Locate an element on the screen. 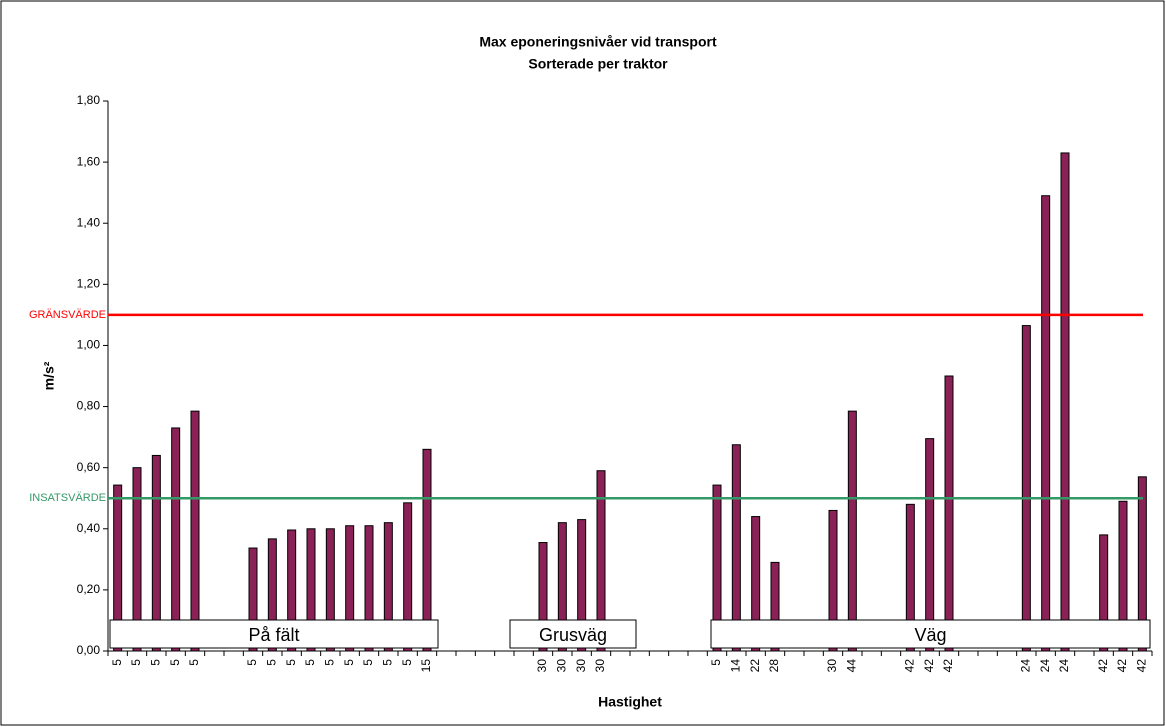  group-label: Väg is located at coordinates (930, 635).